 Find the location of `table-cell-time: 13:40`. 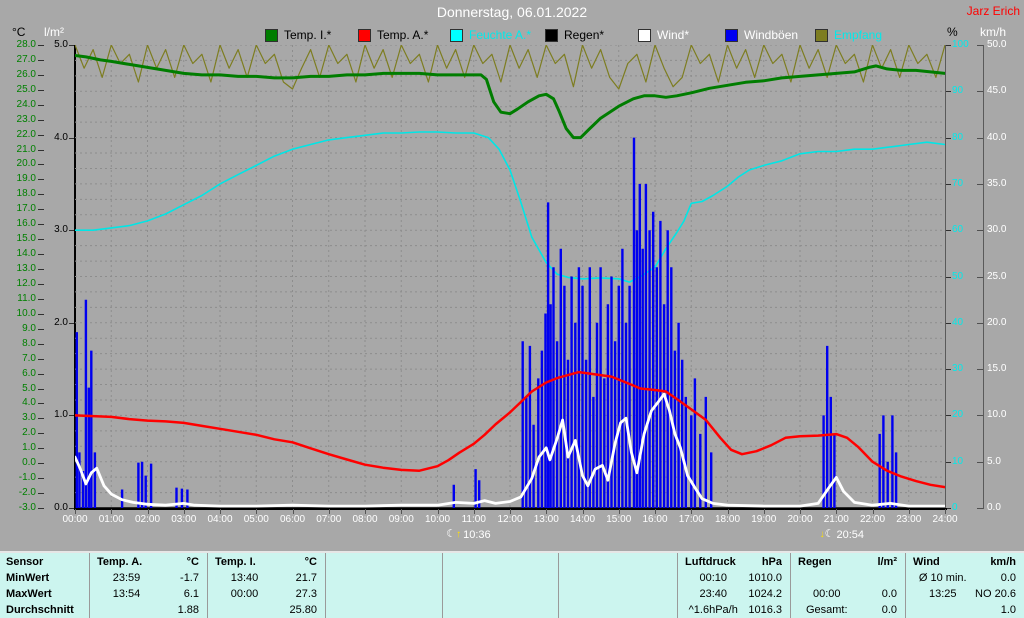

table-cell-time: 13:40 is located at coordinates (244, 578).